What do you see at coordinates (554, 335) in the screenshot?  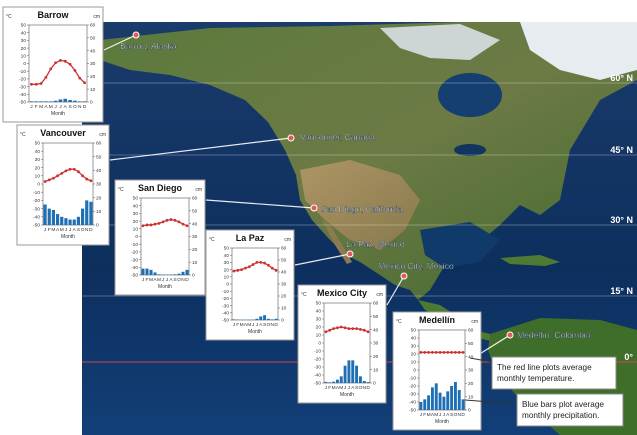 I see `city-label-medellin: Medellín, Colombia` at bounding box center [554, 335].